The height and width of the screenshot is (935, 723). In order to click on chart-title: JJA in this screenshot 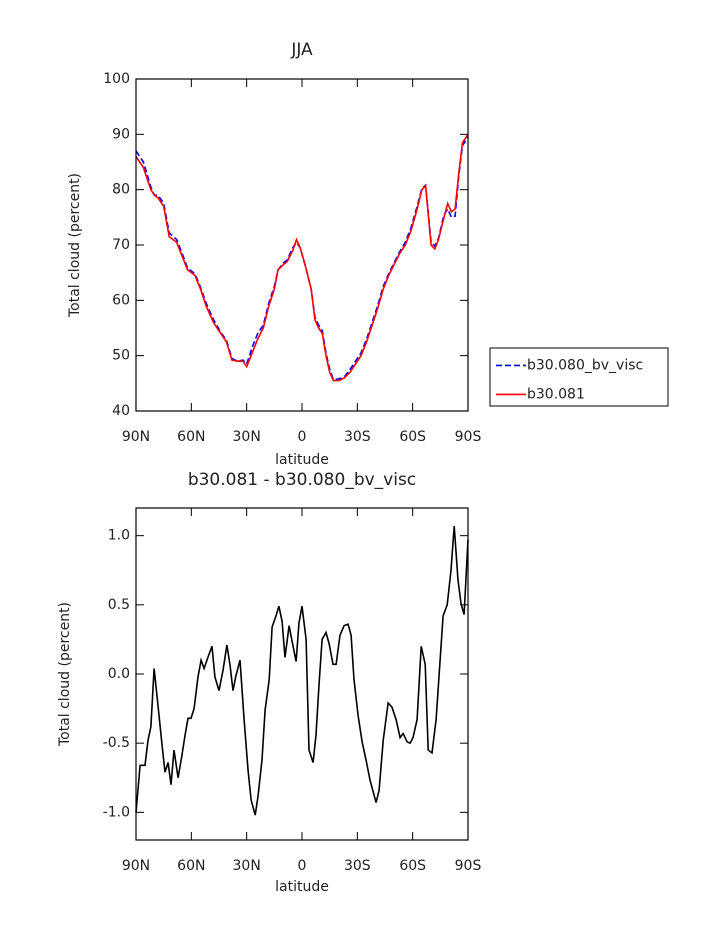, I will do `click(301, 50)`.